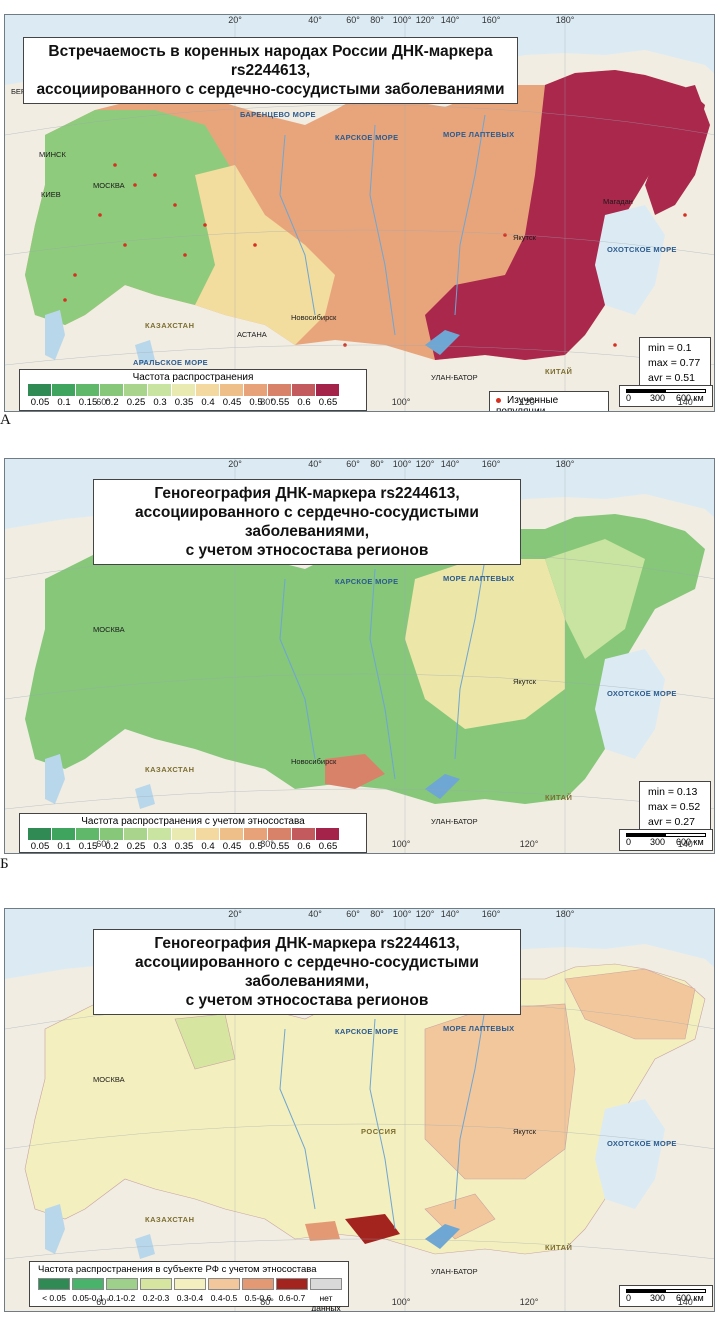  I want to click on label-moscow: МОСКВА, so click(109, 185).